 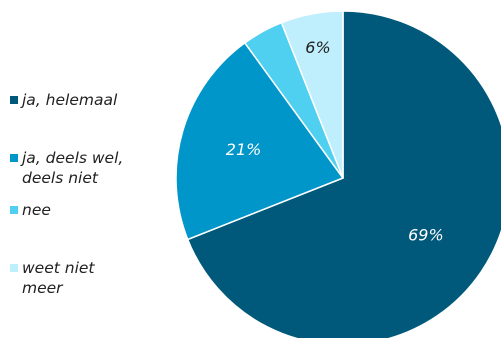 What do you see at coordinates (426, 234) in the screenshot?
I see `pie-slice-value-label: 69%` at bounding box center [426, 234].